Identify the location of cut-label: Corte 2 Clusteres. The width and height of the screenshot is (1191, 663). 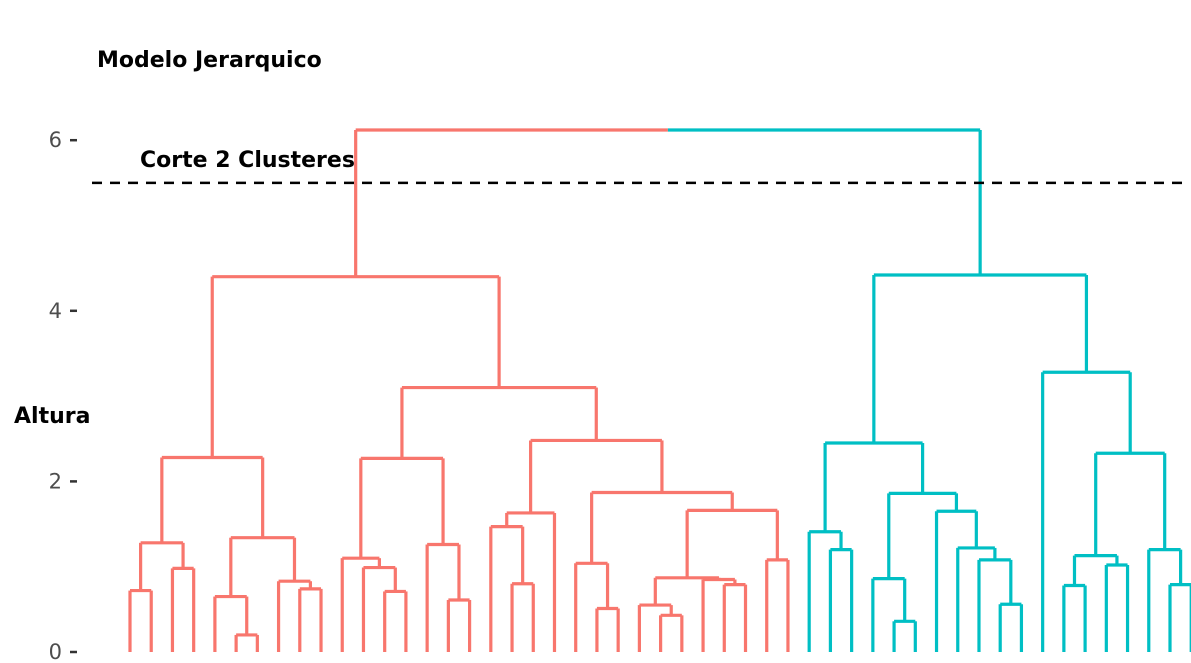
(247, 160).